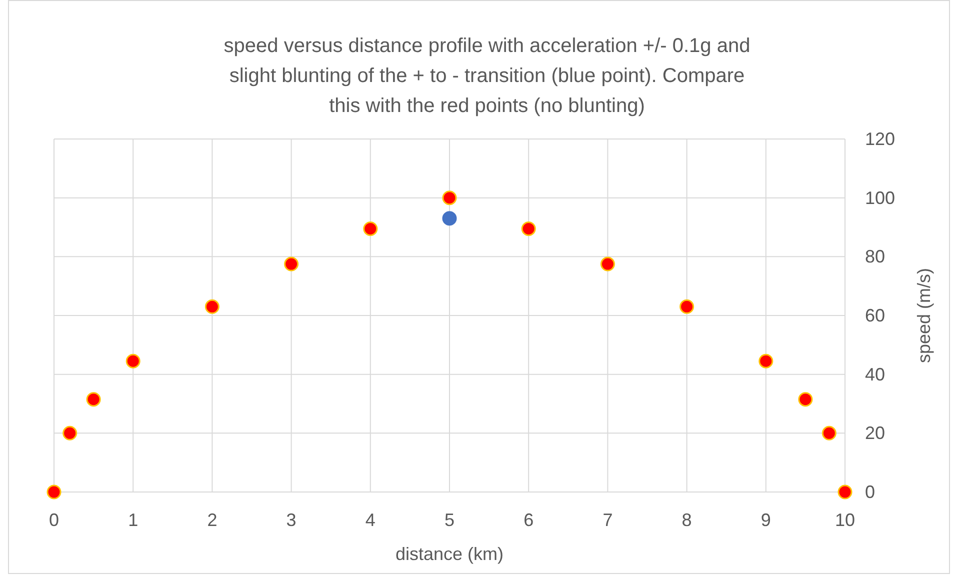 The image size is (958, 579). What do you see at coordinates (870, 492) in the screenshot?
I see `y-tick-label: 0` at bounding box center [870, 492].